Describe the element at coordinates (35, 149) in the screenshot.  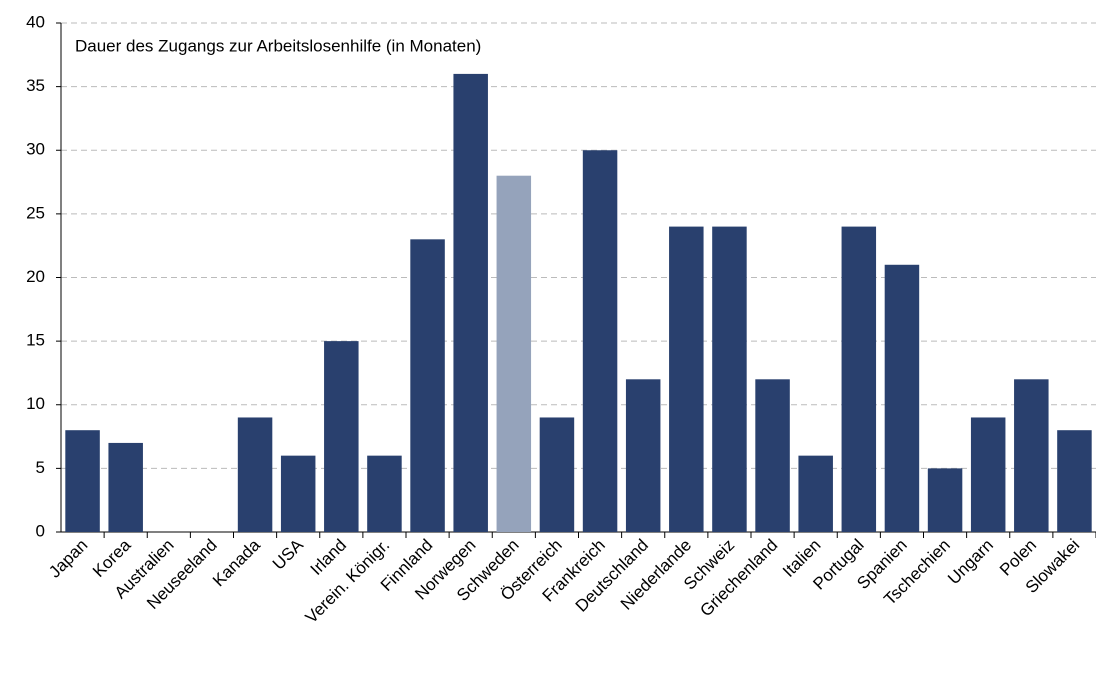
I see `y-tick-label: 30` at that location.